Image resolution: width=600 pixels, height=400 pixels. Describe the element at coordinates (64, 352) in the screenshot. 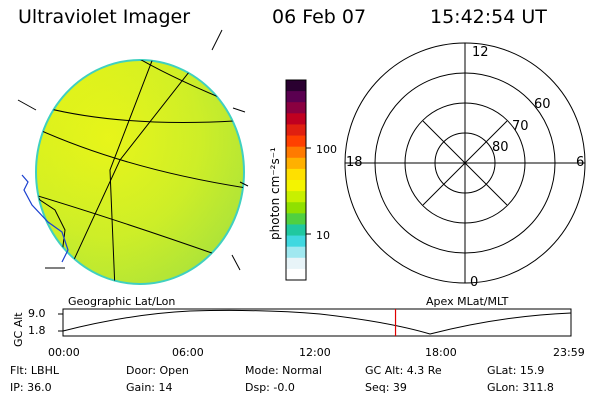

I see `alt-xtick-0000: 00:00` at that location.